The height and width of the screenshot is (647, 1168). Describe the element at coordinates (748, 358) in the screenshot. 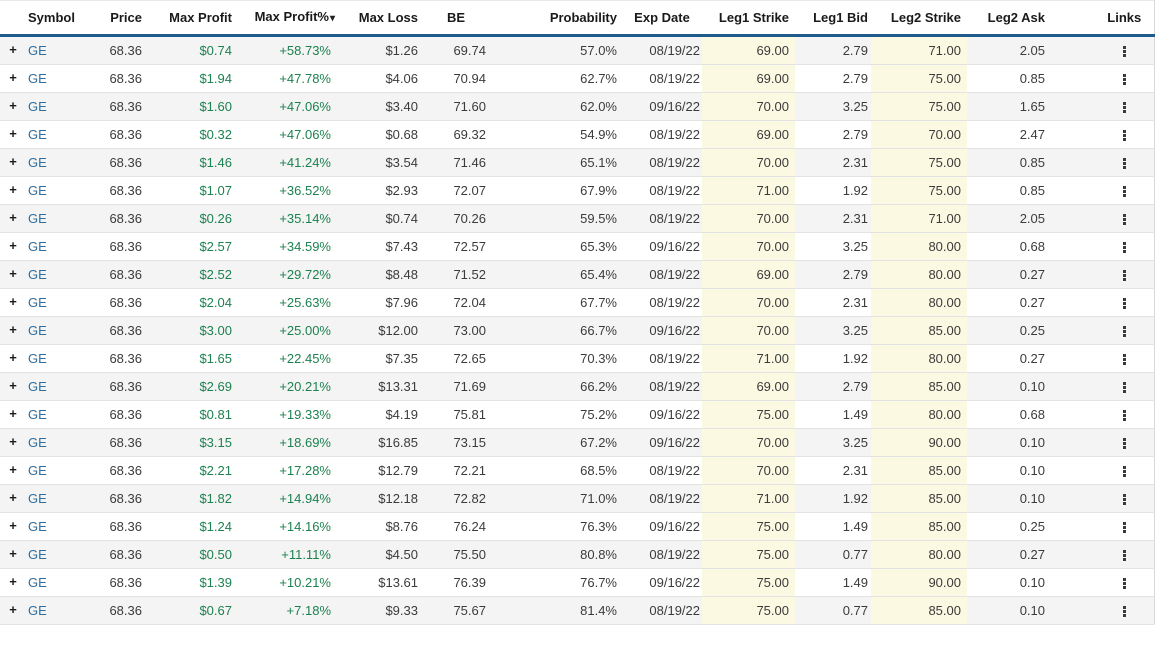

I see `leg1-strike-cell: 71.00` at that location.